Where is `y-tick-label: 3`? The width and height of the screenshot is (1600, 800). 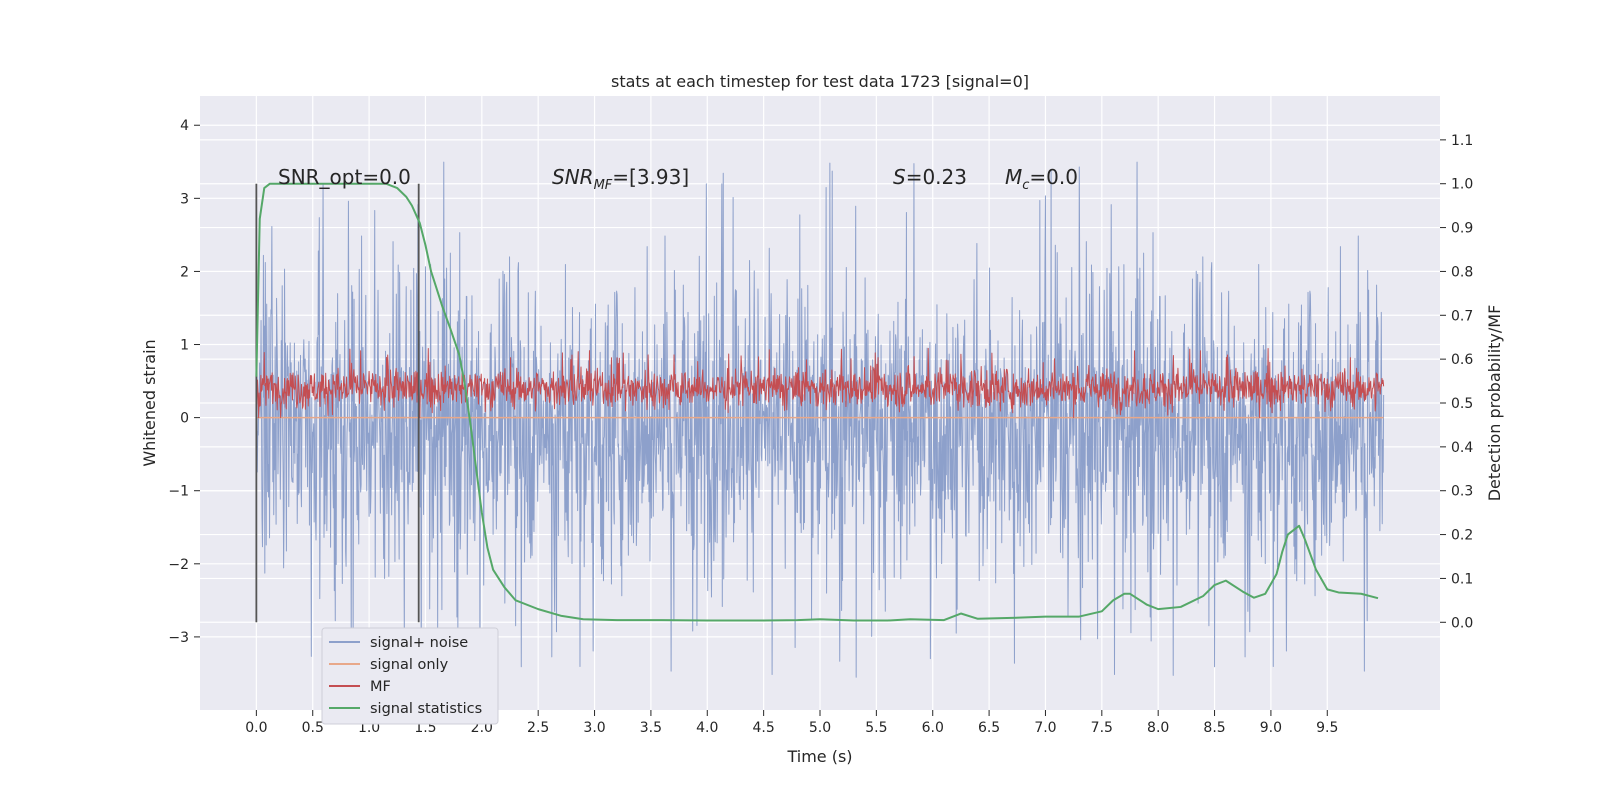 y-tick-label: 3 is located at coordinates (184, 199).